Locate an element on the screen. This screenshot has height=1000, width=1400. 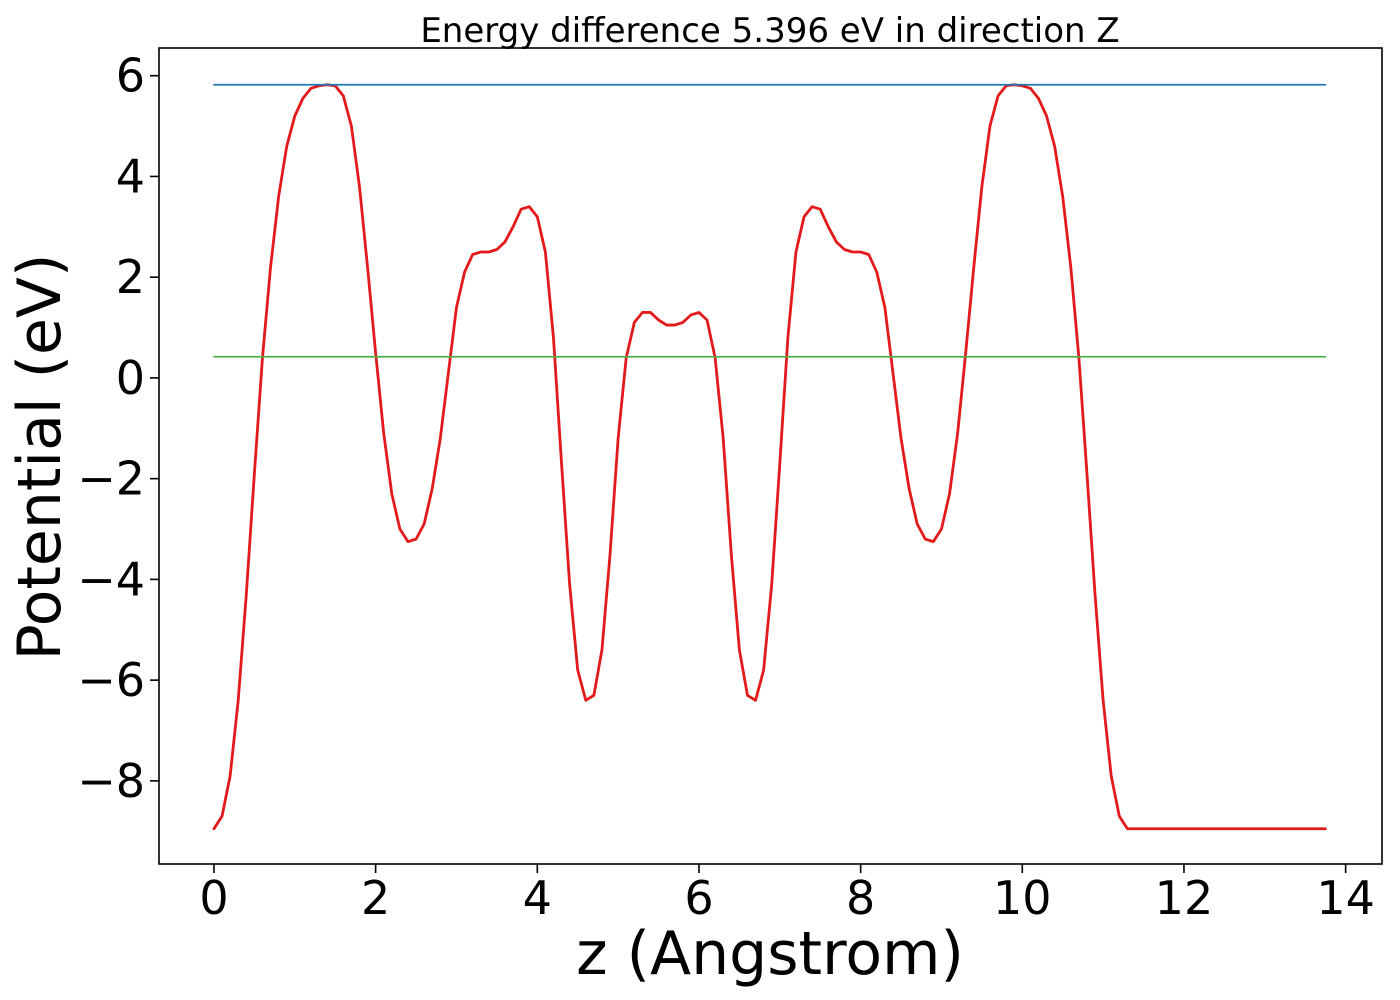
x-tick-label: 12 is located at coordinates (1184, 898).